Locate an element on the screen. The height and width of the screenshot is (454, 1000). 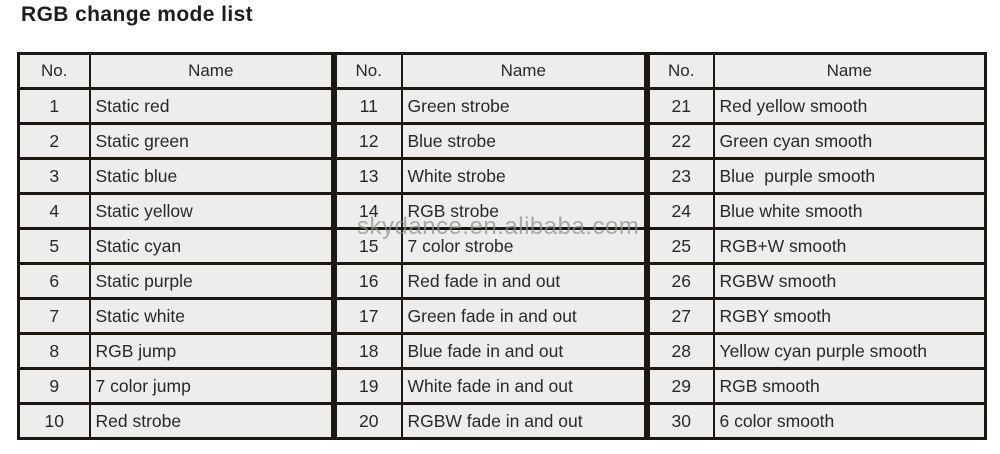
mode-name-cell: 7 color strobe is located at coordinates (523, 246).